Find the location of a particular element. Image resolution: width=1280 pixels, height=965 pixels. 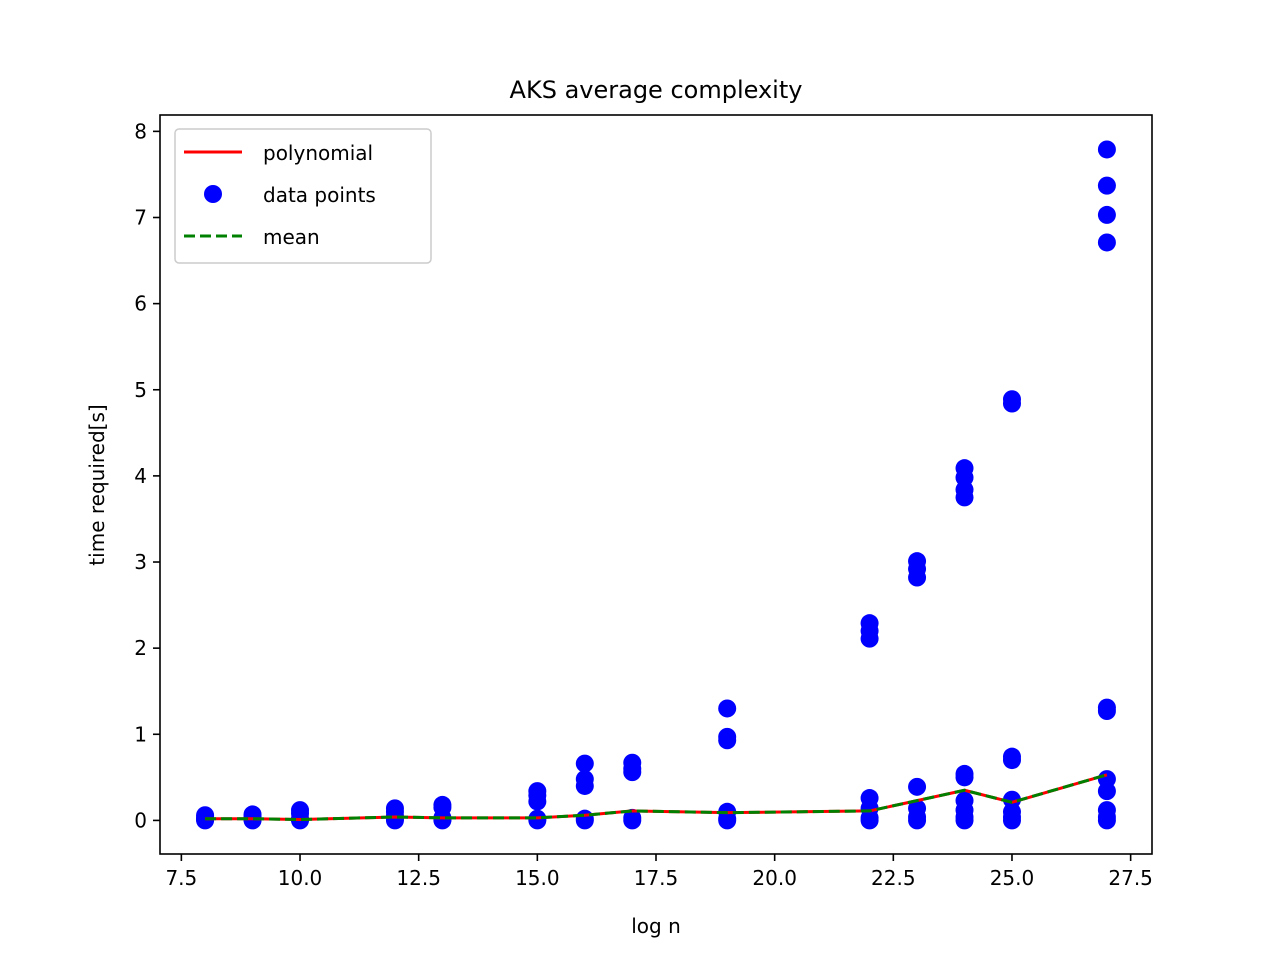

legend-box is located at coordinates (303, 196).